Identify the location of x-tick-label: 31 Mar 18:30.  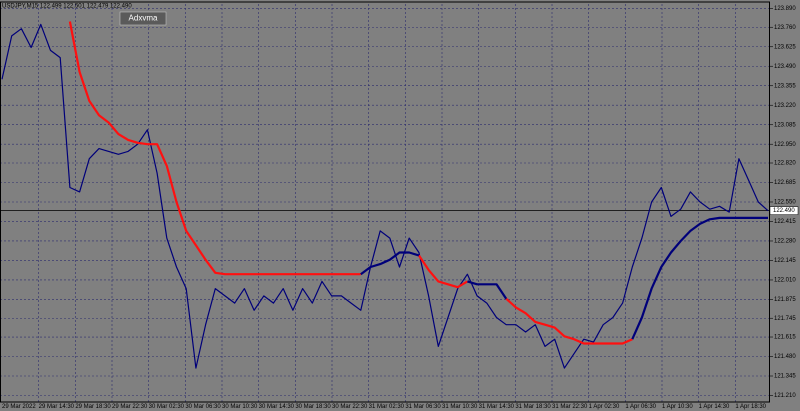
(533, 407).